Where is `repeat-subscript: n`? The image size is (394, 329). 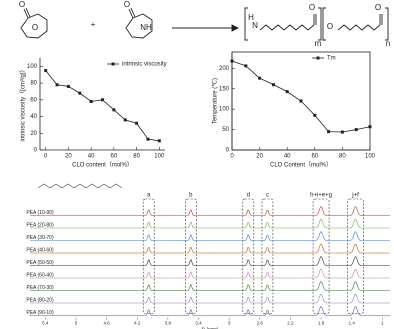 repeat-subscript: n is located at coordinates (388, 43).